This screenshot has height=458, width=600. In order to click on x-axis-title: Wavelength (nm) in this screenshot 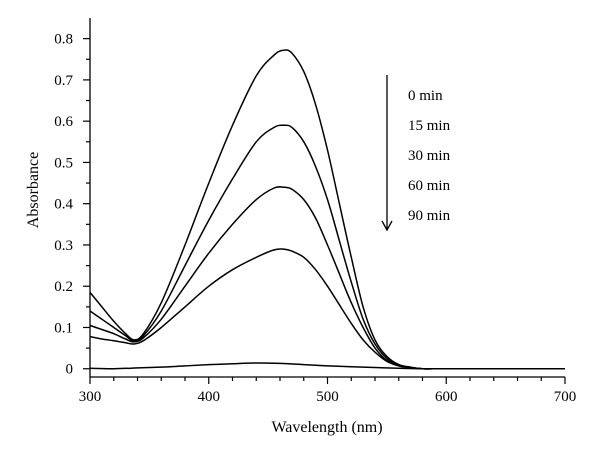, I will do `click(326, 427)`.